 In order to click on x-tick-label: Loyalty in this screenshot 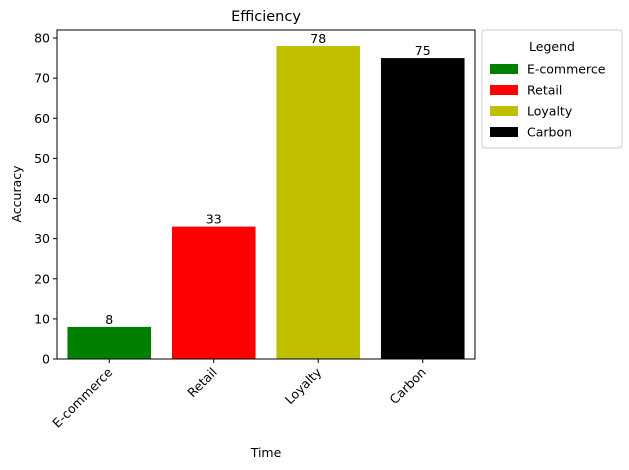, I will do `click(303, 385)`.